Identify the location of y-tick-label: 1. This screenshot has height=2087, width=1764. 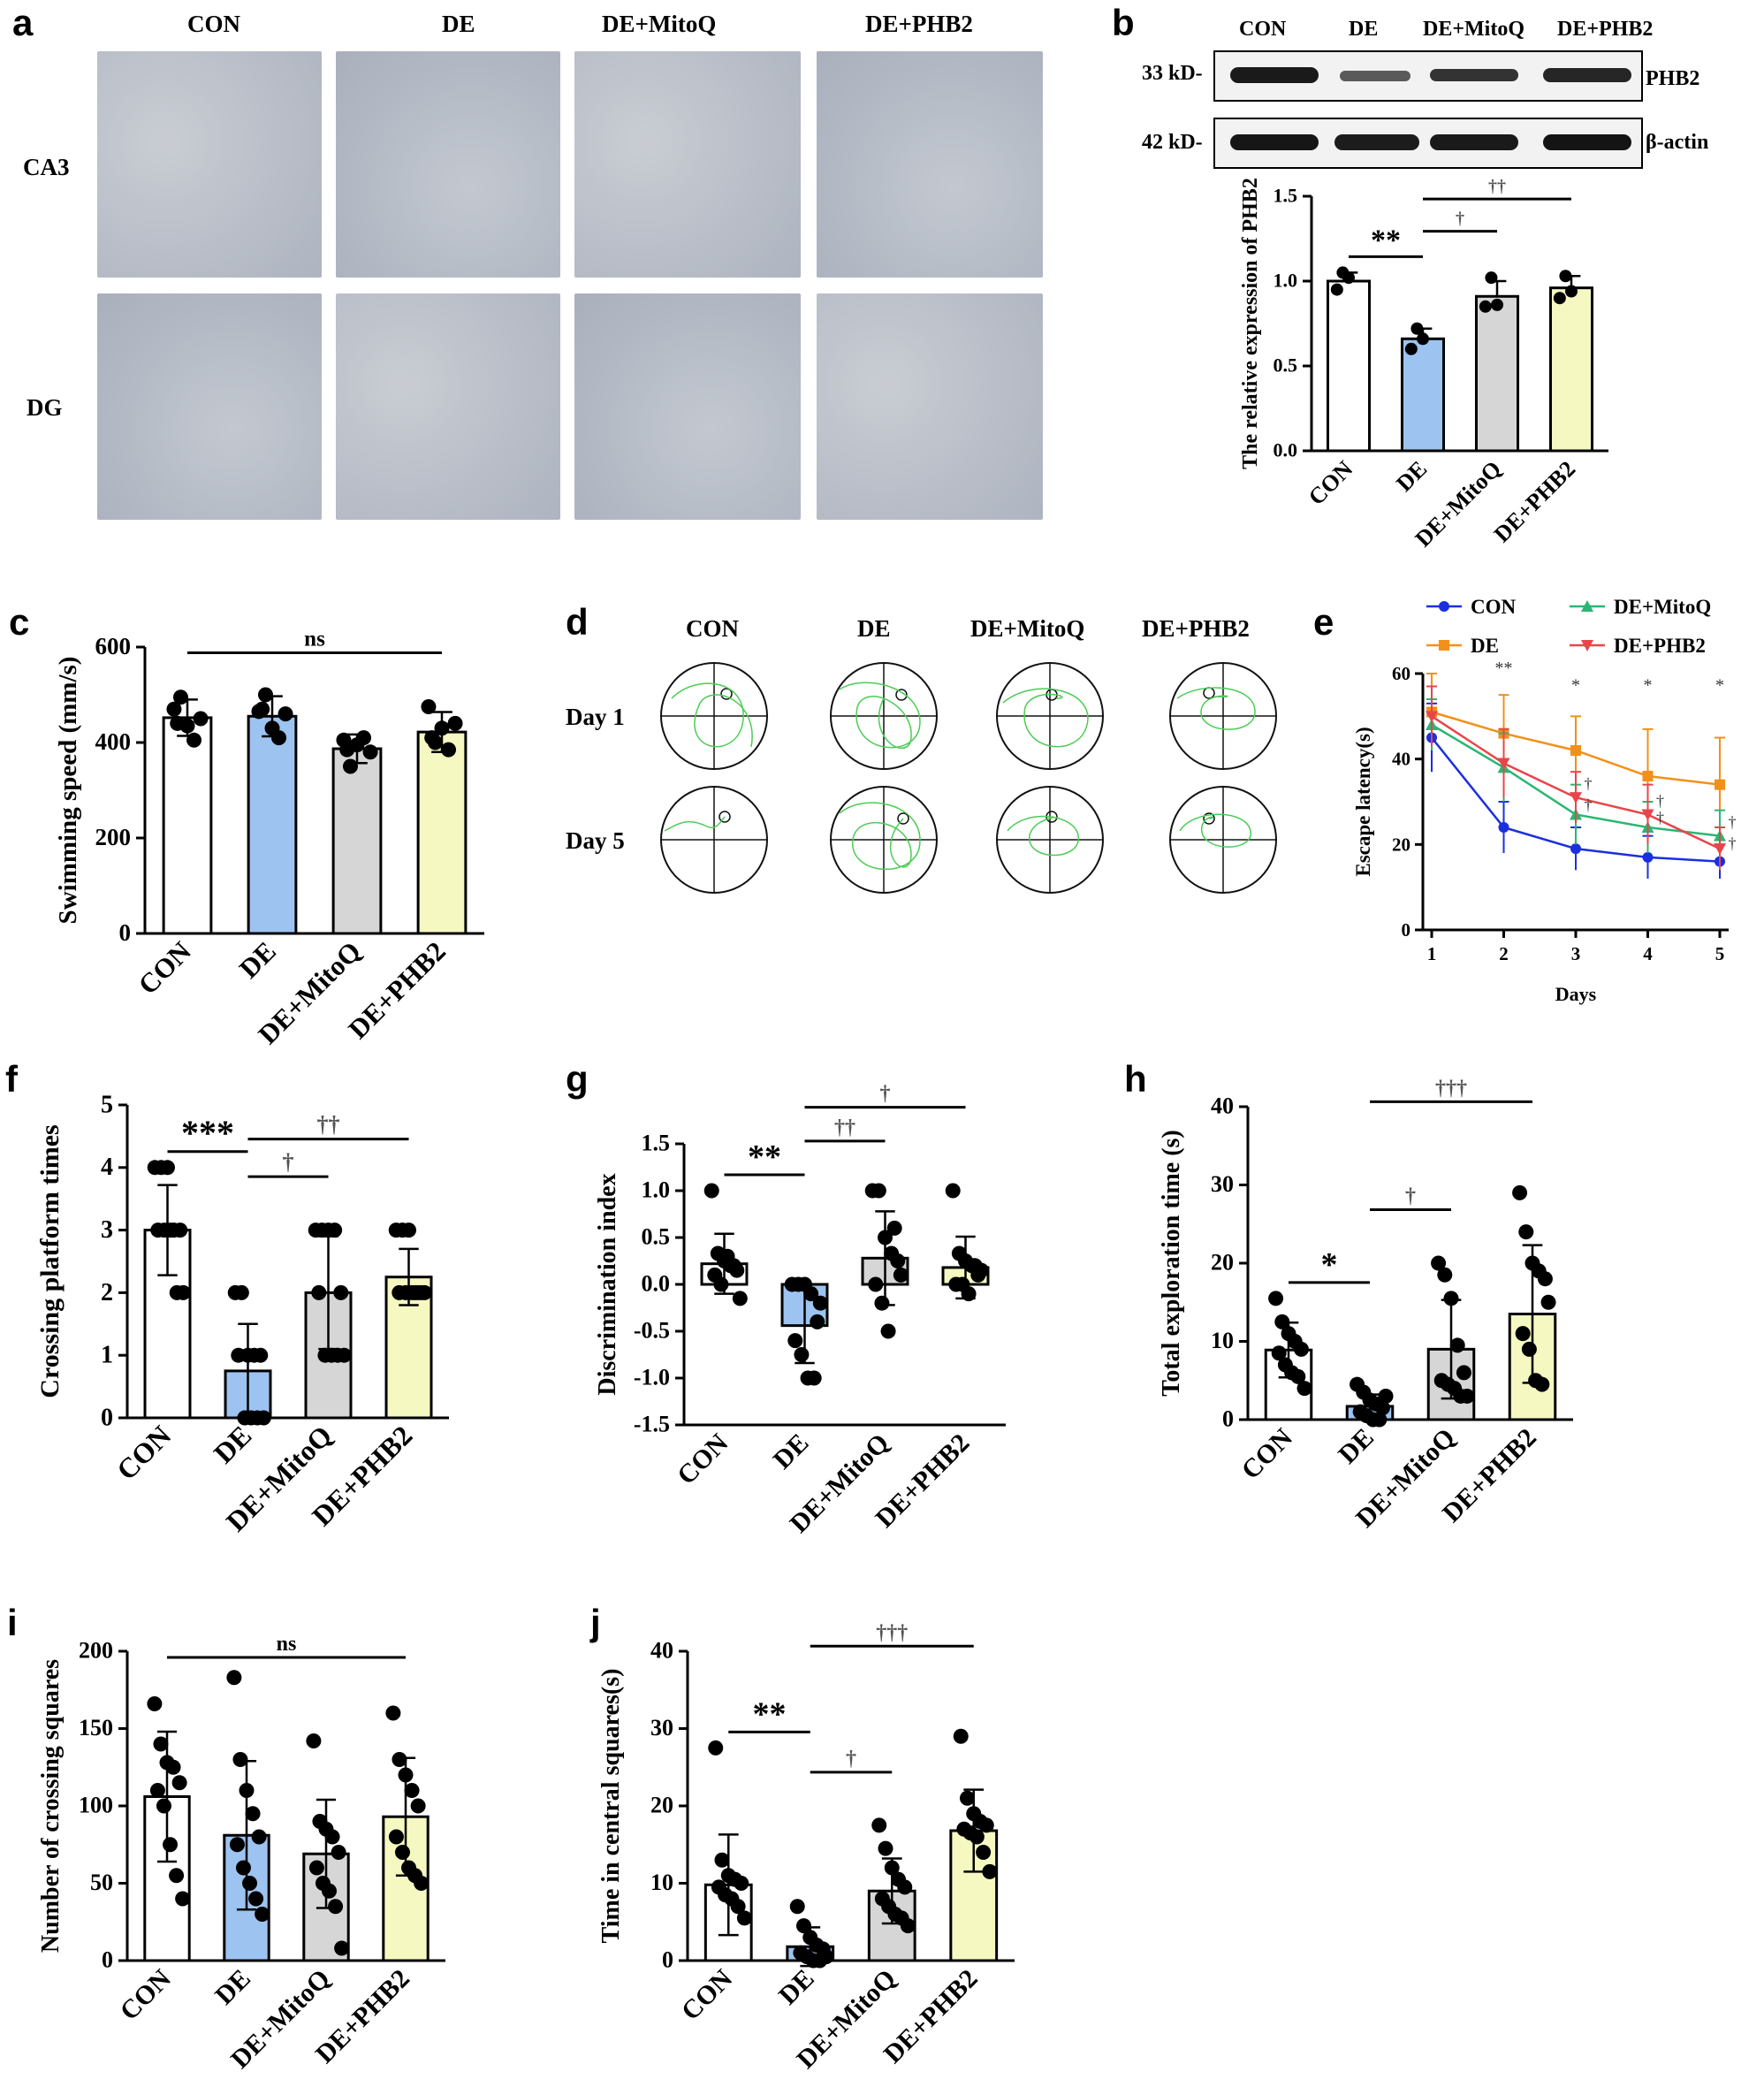
(107, 1355).